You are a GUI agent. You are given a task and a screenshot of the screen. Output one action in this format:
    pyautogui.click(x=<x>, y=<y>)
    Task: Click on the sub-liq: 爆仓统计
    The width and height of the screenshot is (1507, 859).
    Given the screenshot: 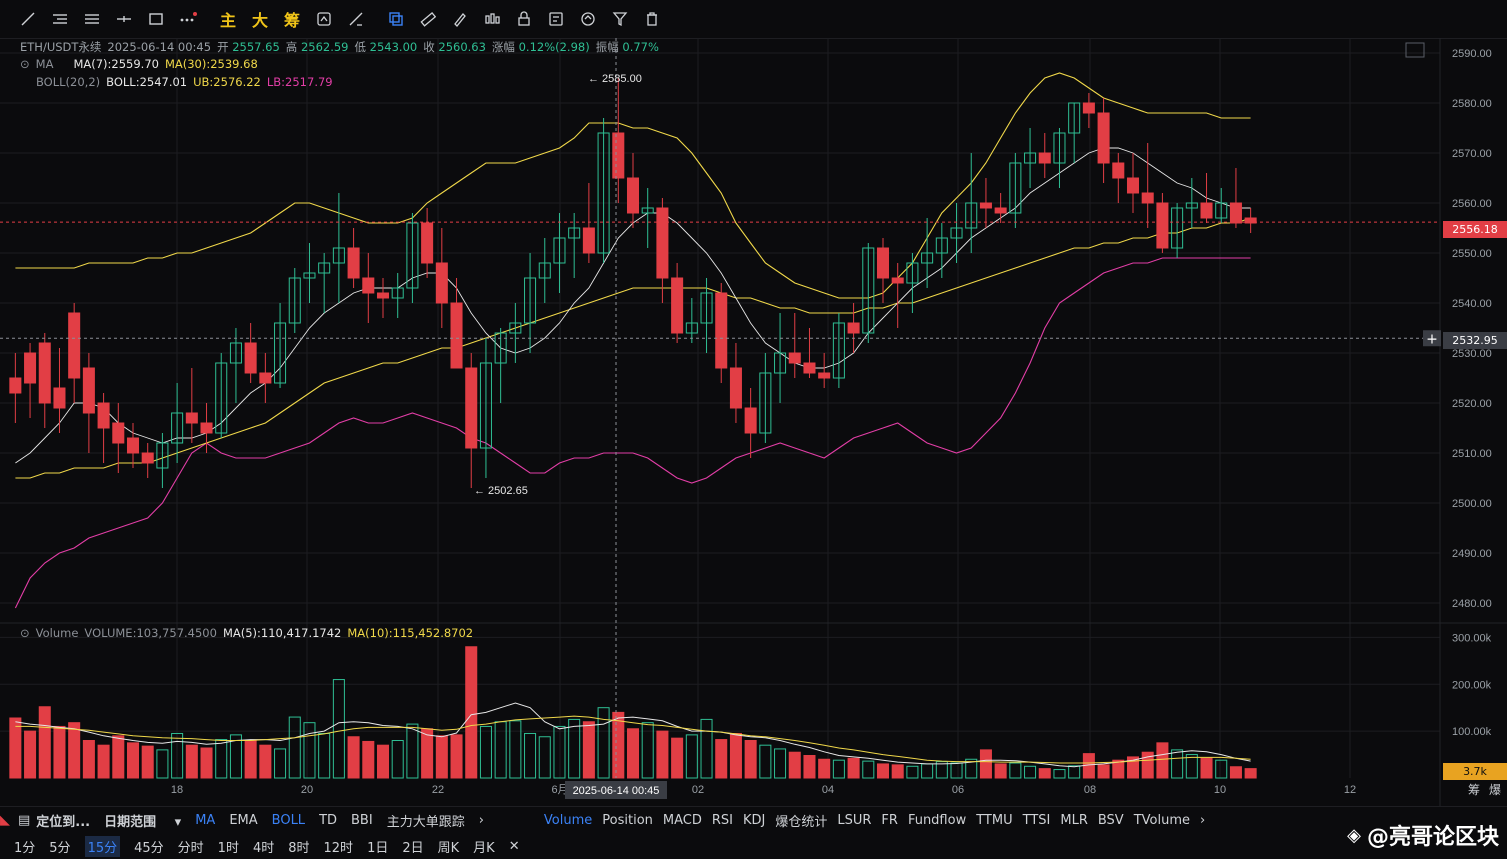 What is the action you would take?
    pyautogui.click(x=801, y=822)
    